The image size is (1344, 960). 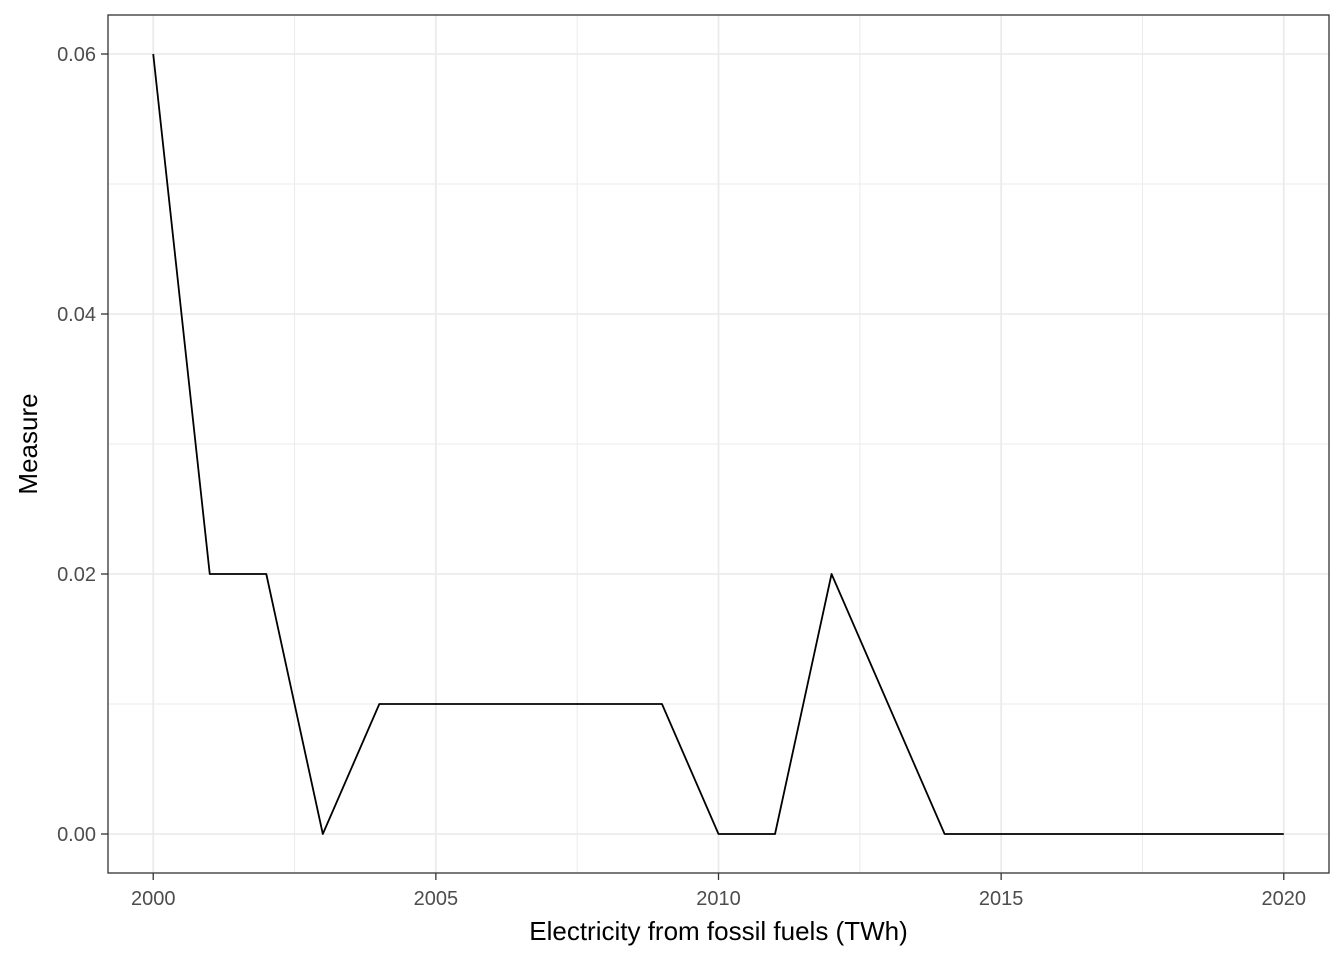 What do you see at coordinates (28, 443) in the screenshot?
I see `y-axis-title: Measure` at bounding box center [28, 443].